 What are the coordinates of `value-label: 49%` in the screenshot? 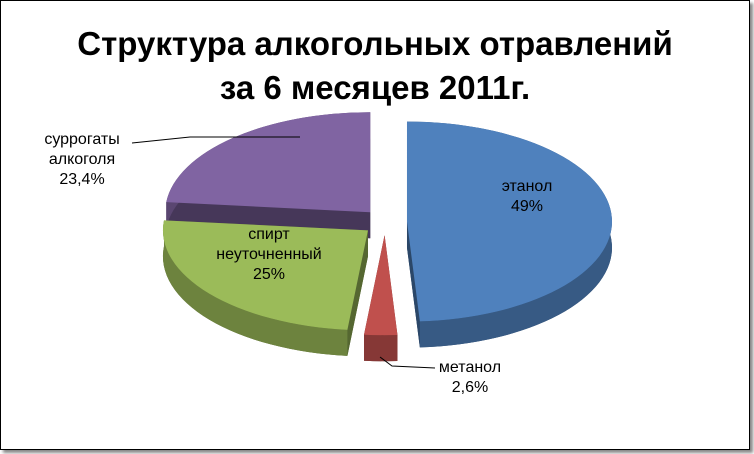 It's located at (527, 206).